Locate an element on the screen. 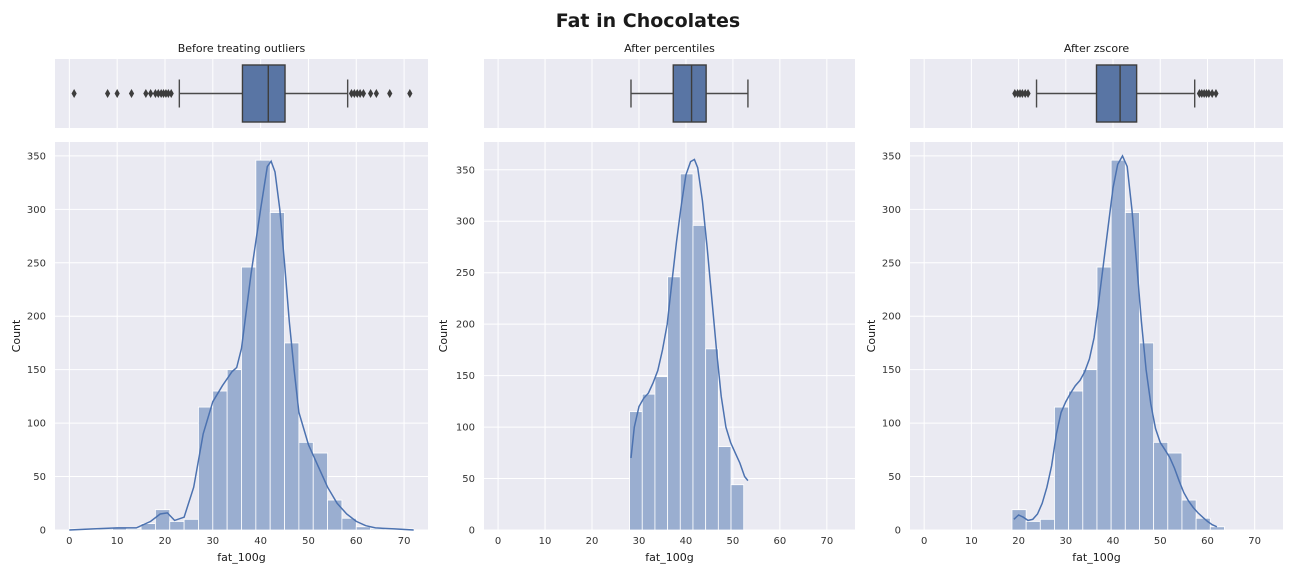  y-tick-label: 200 is located at coordinates (891, 317).